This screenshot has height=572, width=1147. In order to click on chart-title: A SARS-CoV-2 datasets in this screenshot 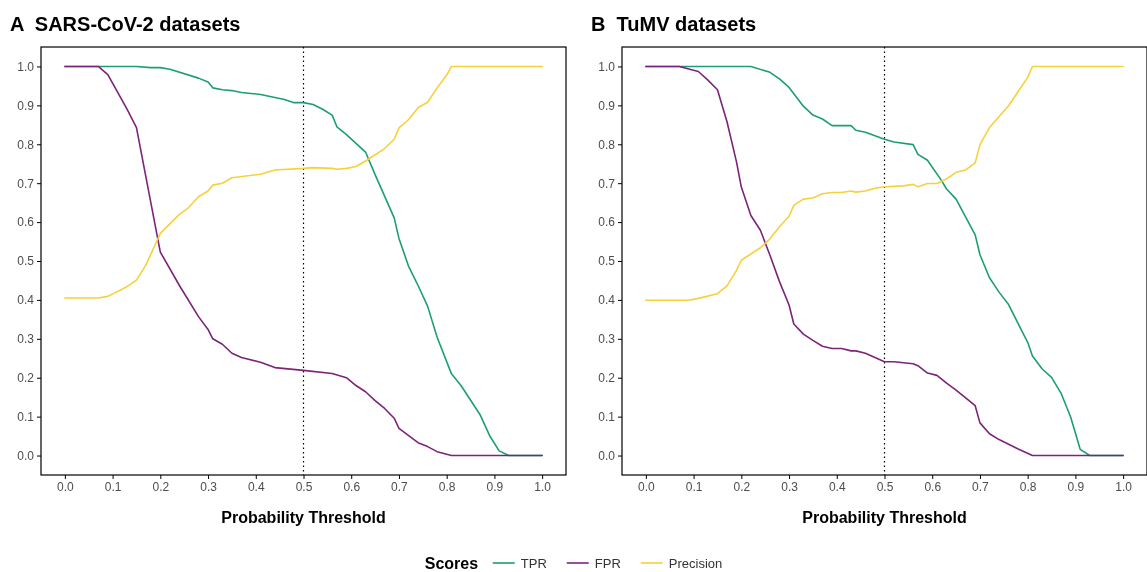, I will do `click(125, 24)`.